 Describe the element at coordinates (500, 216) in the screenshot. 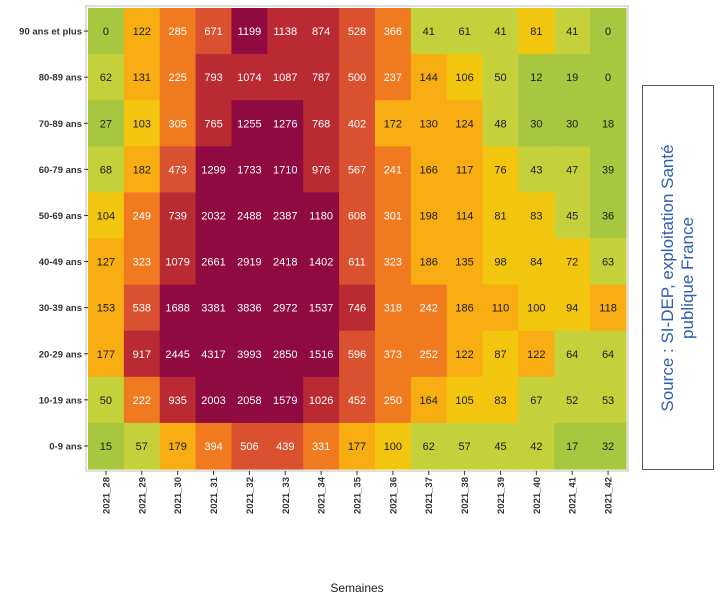

I see `cell-value-label: 81` at that location.